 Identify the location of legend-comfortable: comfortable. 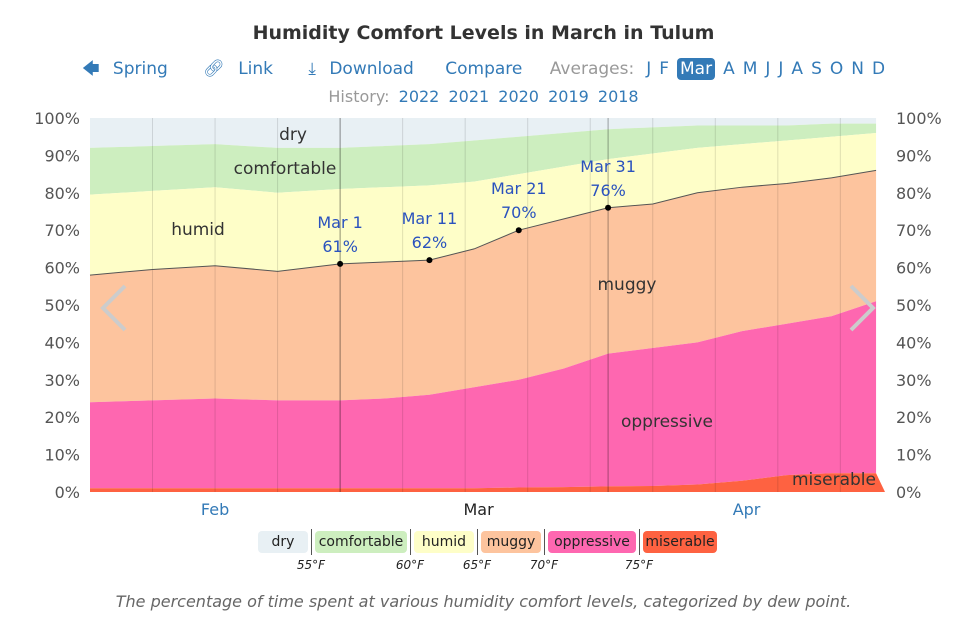
(361, 542).